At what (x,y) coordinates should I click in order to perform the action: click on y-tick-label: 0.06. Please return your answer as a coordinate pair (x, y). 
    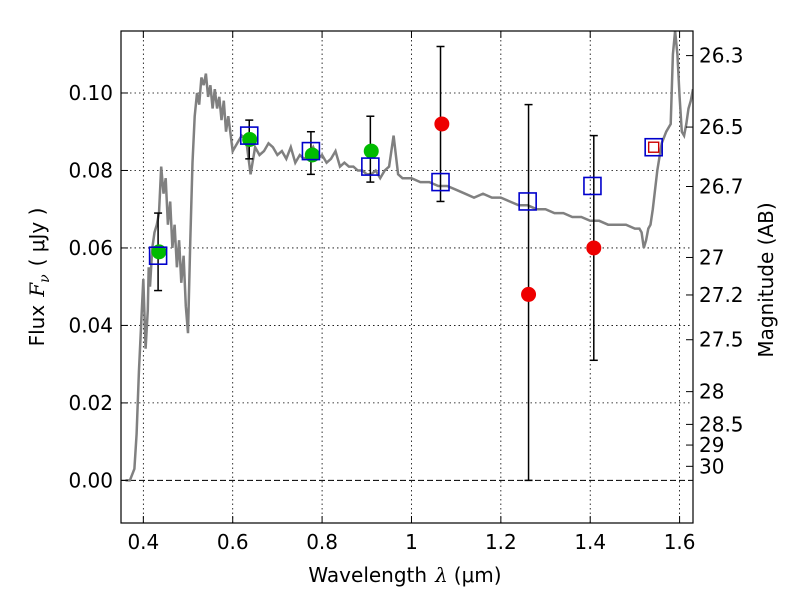
    Looking at the image, I should click on (90, 248).